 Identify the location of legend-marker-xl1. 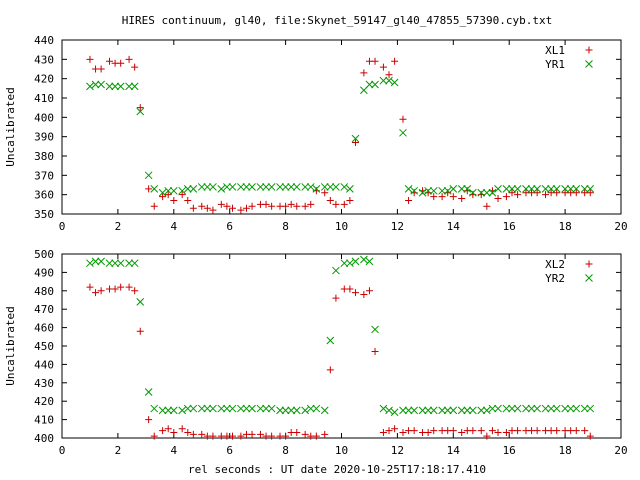
(589, 50).